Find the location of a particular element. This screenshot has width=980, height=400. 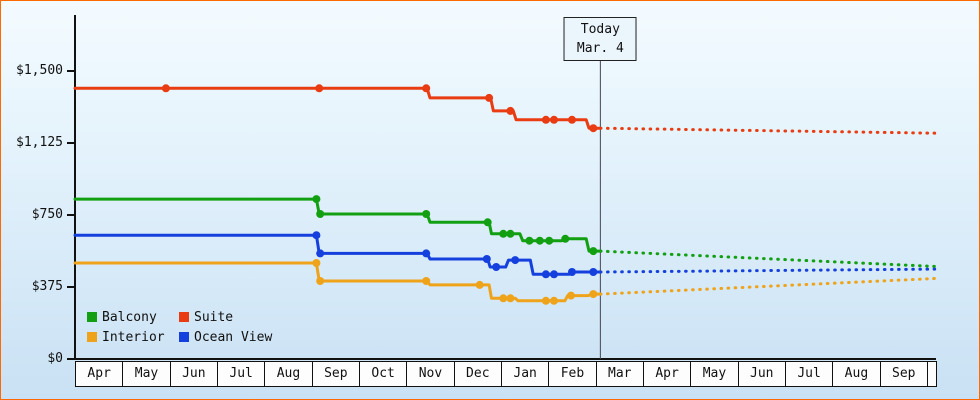

legend-item: Balcony is located at coordinates (133, 317).